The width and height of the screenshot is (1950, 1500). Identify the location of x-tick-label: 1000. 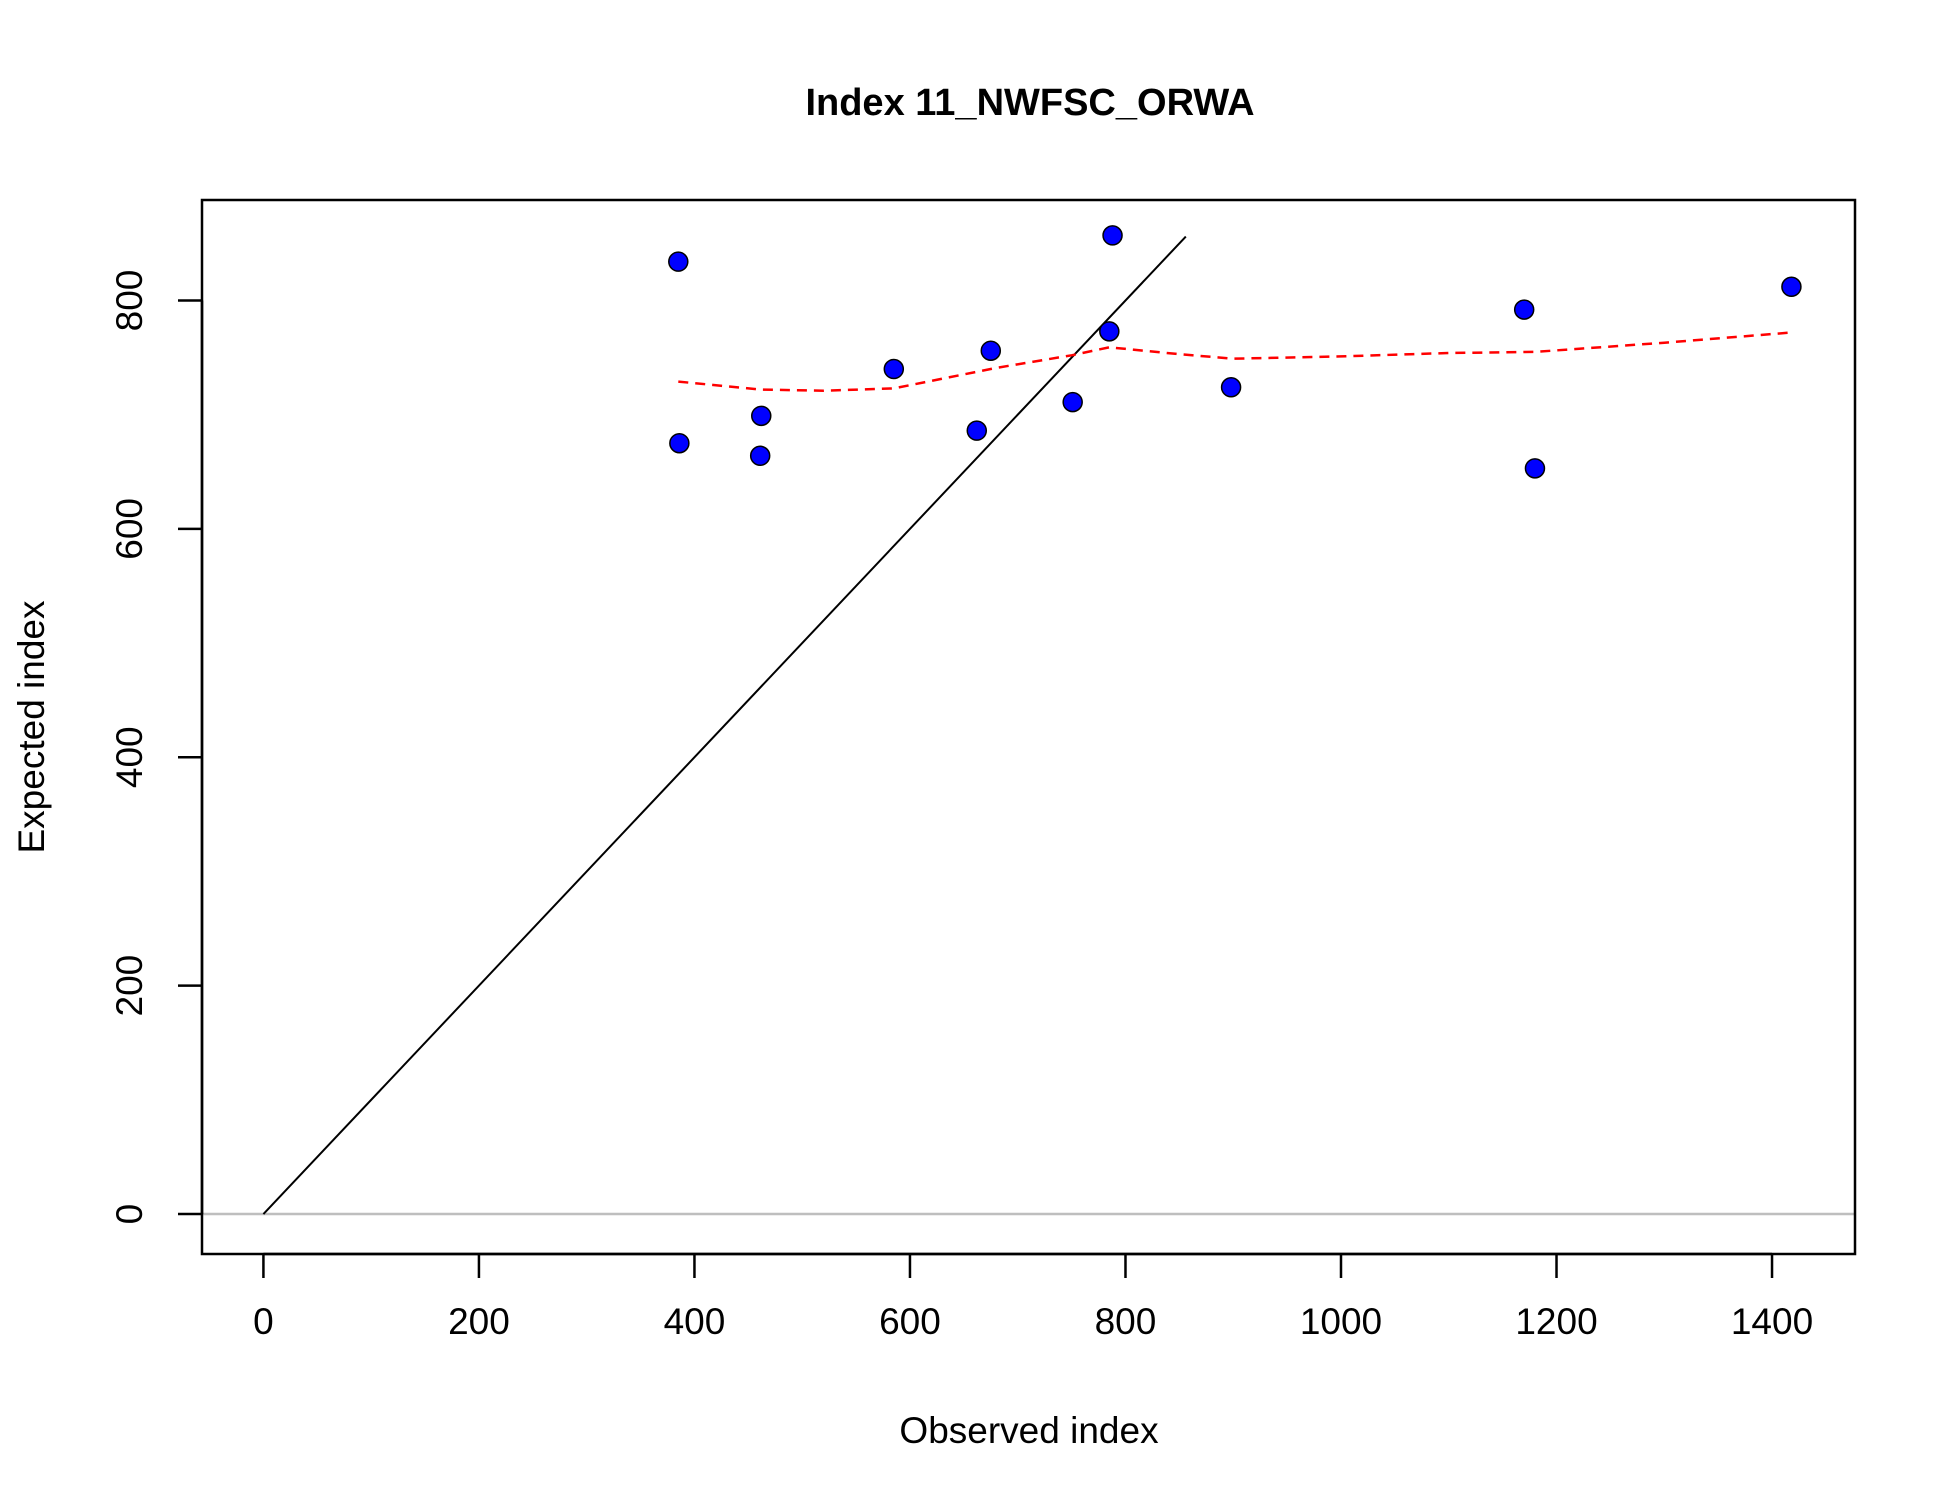
(1341, 1321).